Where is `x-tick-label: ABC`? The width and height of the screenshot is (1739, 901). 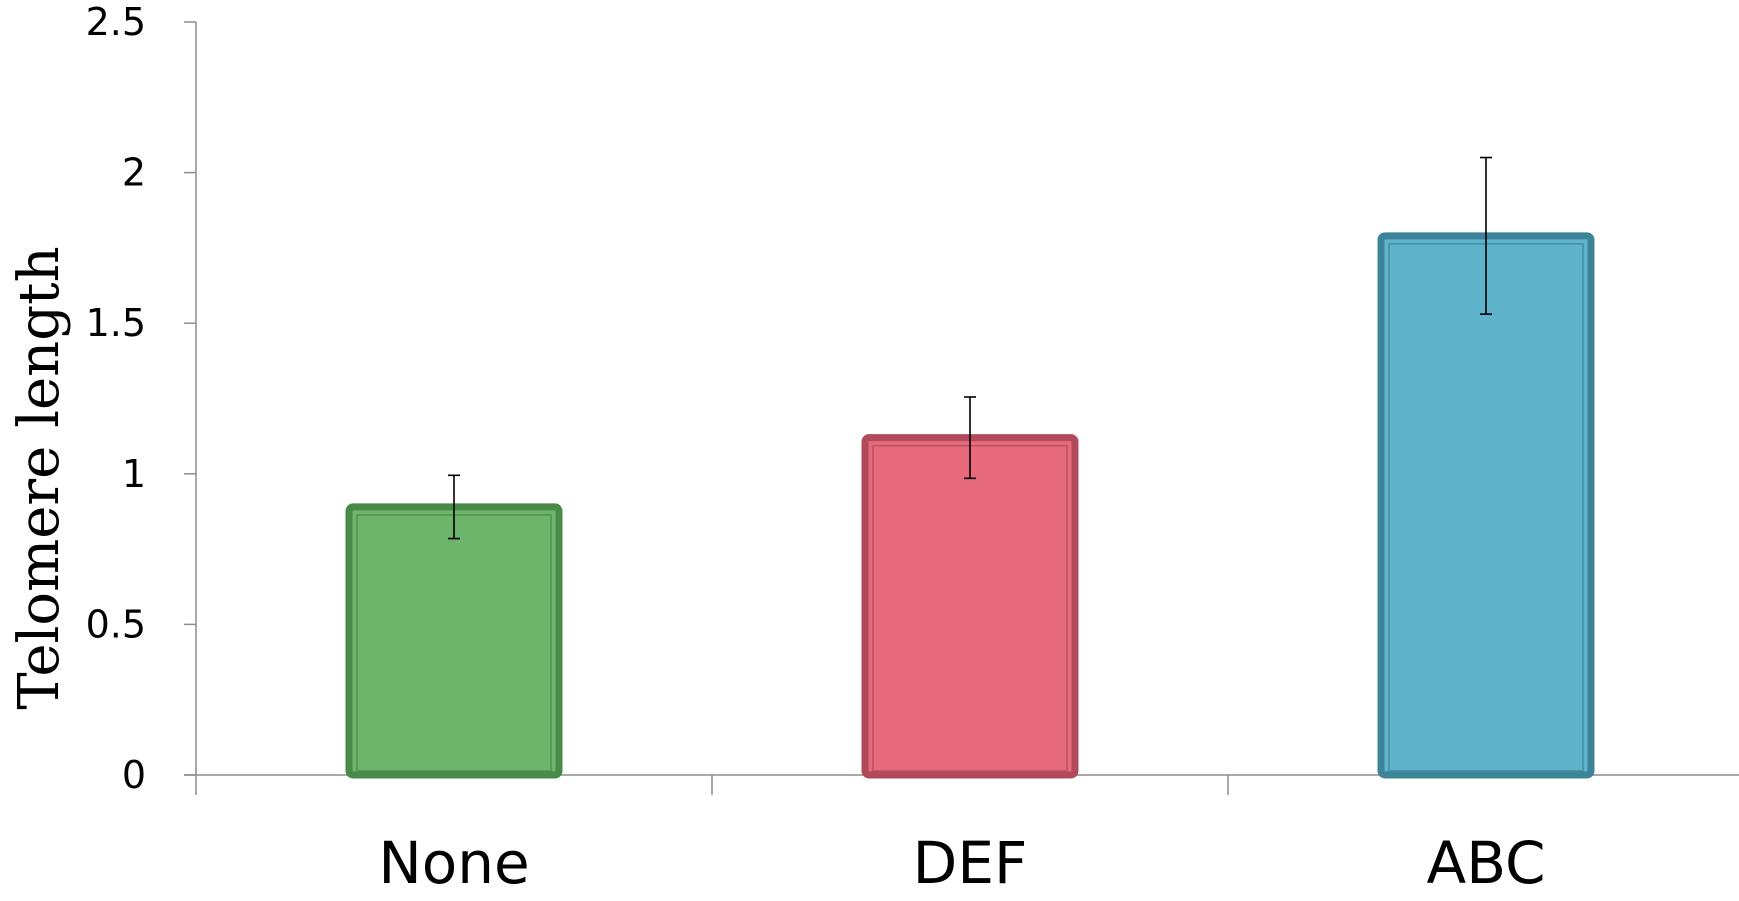
x-tick-label: ABC is located at coordinates (1486, 862).